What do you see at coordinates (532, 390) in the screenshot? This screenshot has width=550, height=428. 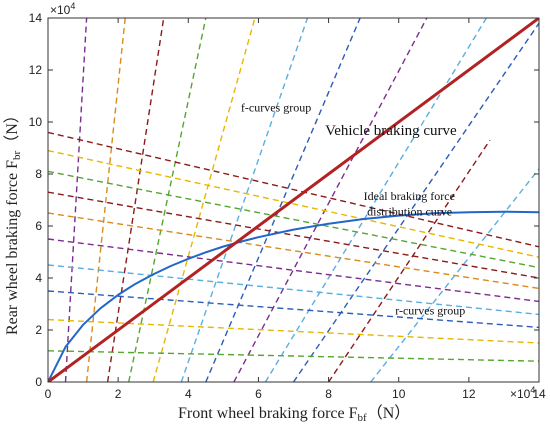 I see `x-axis-scale-exponent: 4` at bounding box center [532, 390].